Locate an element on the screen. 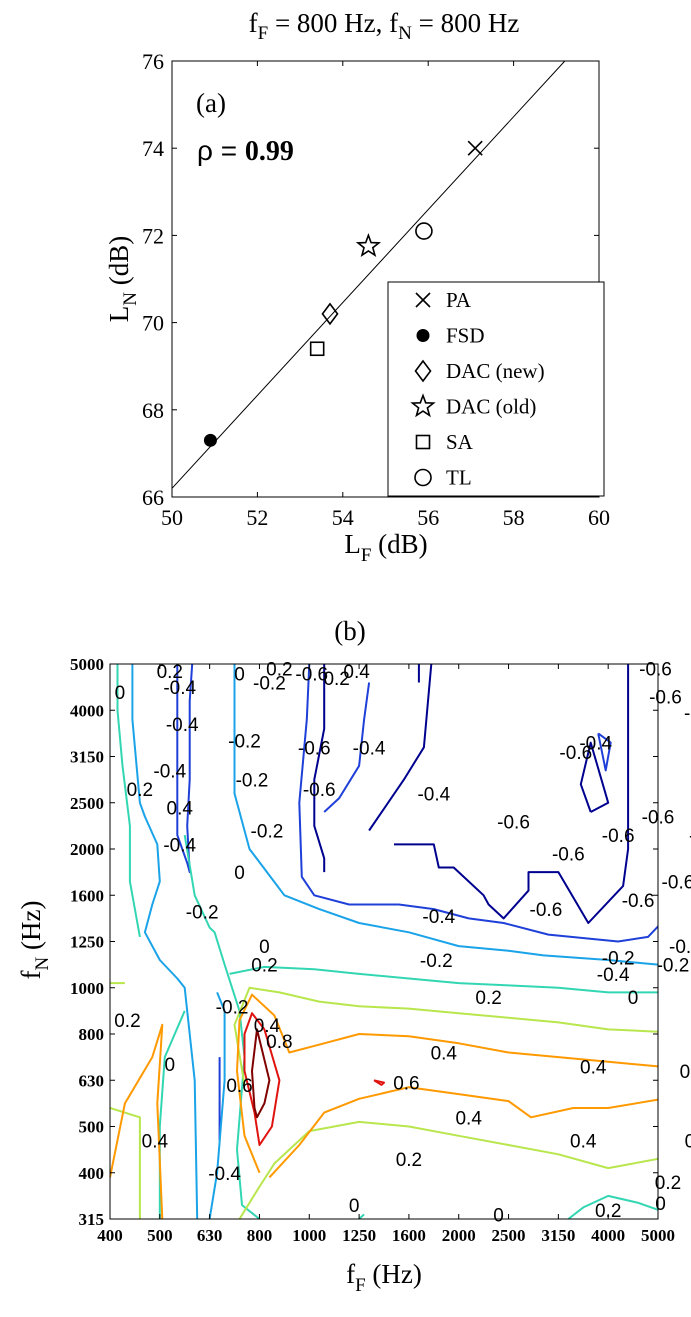 This screenshot has height=1317, width=691. x-tick-label: 800 is located at coordinates (260, 1235).